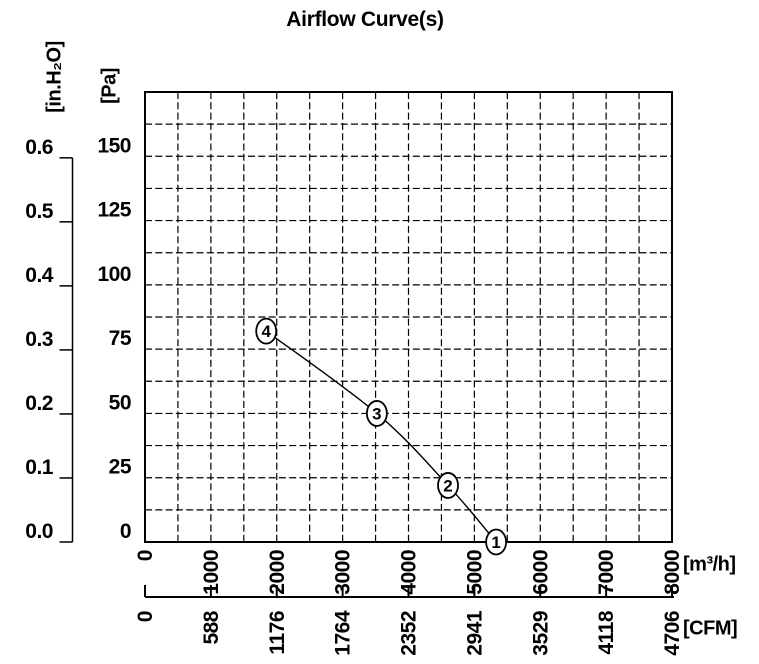  What do you see at coordinates (145, 616) in the screenshot?
I see `x-tick-label-cfm: 0` at bounding box center [145, 616].